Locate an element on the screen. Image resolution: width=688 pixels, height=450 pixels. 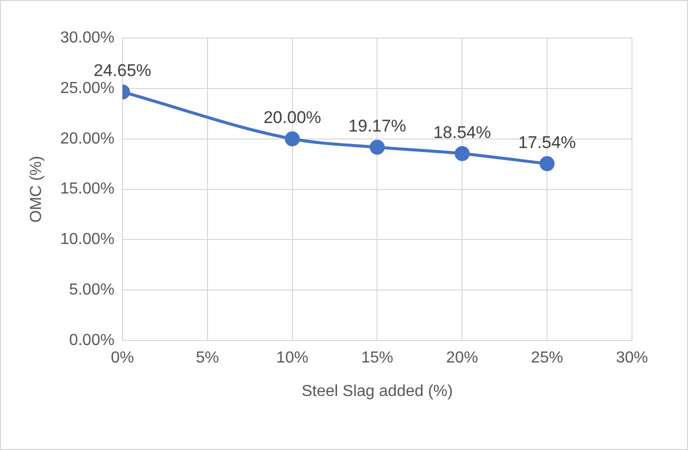
y-tick-label: 20.00% is located at coordinates (87, 139).